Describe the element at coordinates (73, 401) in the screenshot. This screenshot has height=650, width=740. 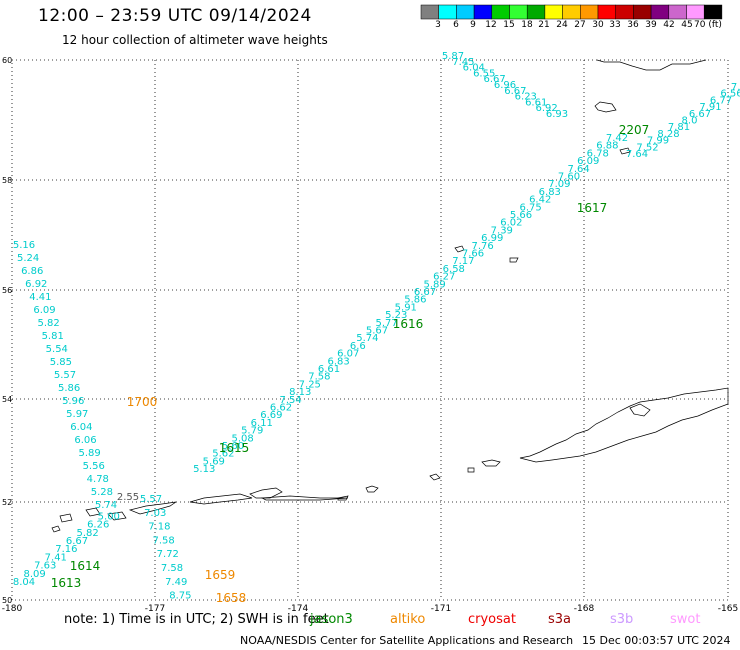
I see `wave-height-label: 5.96` at that location.